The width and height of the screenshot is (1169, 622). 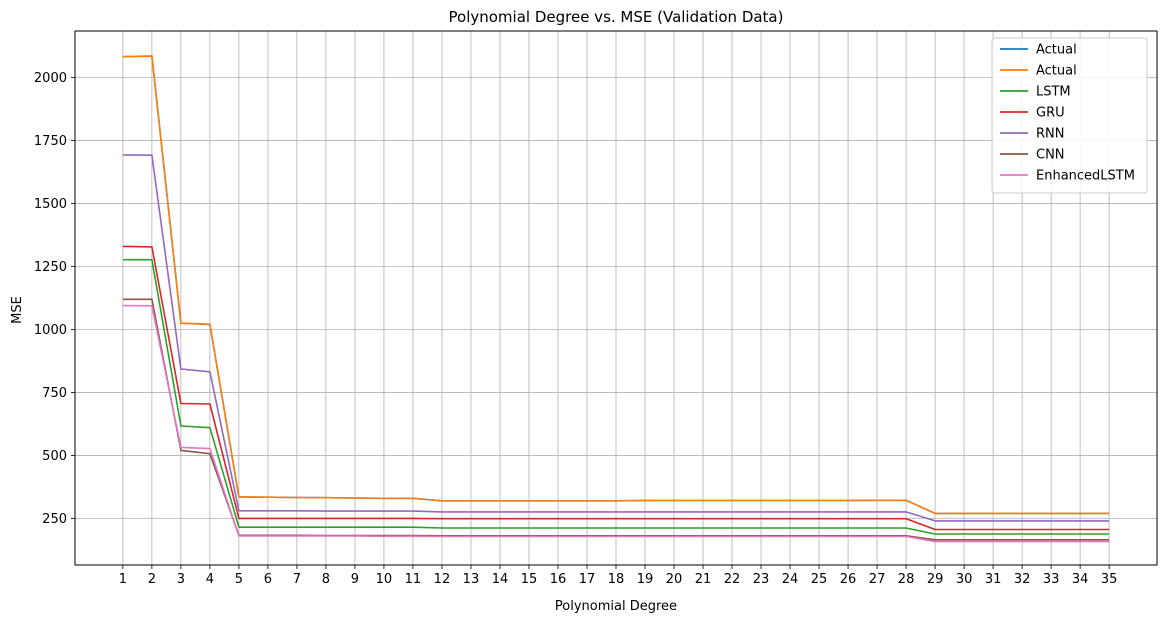 I want to click on y-tick-label: 250, so click(x=54, y=519).